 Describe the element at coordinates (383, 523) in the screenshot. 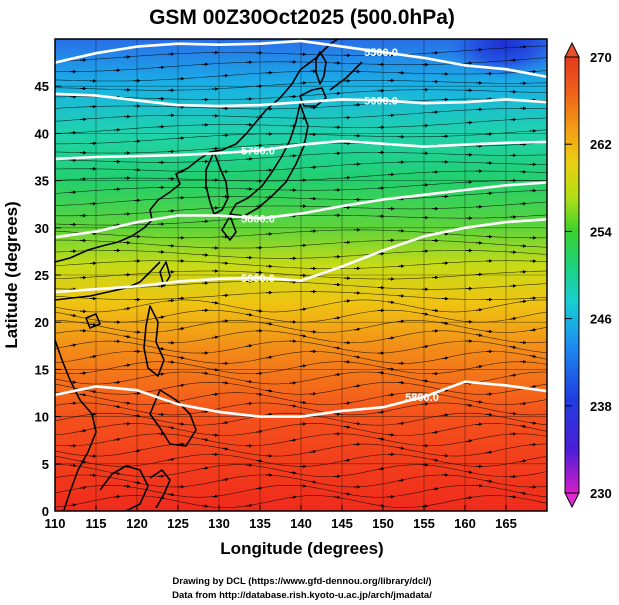

I see `x-tick-label: 150` at that location.